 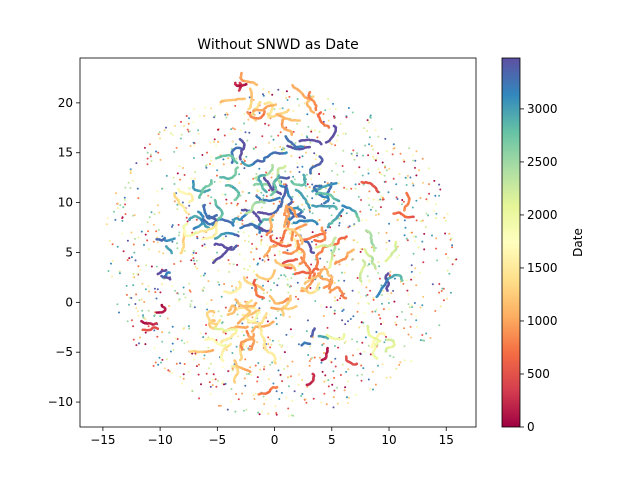 I want to click on colorbar-gradient, so click(x=511, y=242).